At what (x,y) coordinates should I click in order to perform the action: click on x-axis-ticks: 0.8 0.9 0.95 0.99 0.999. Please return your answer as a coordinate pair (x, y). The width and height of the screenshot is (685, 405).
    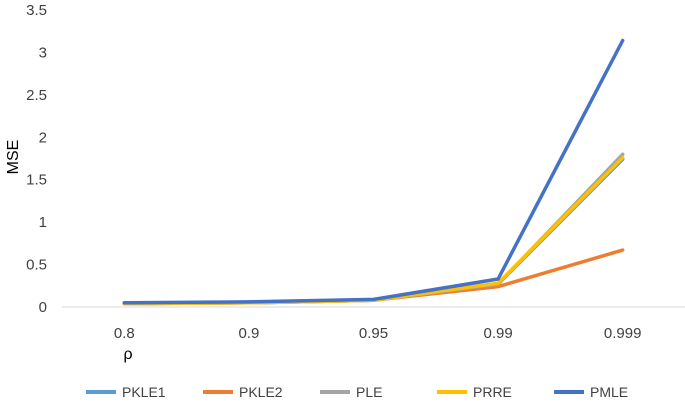
    Looking at the image, I should click on (378, 333).